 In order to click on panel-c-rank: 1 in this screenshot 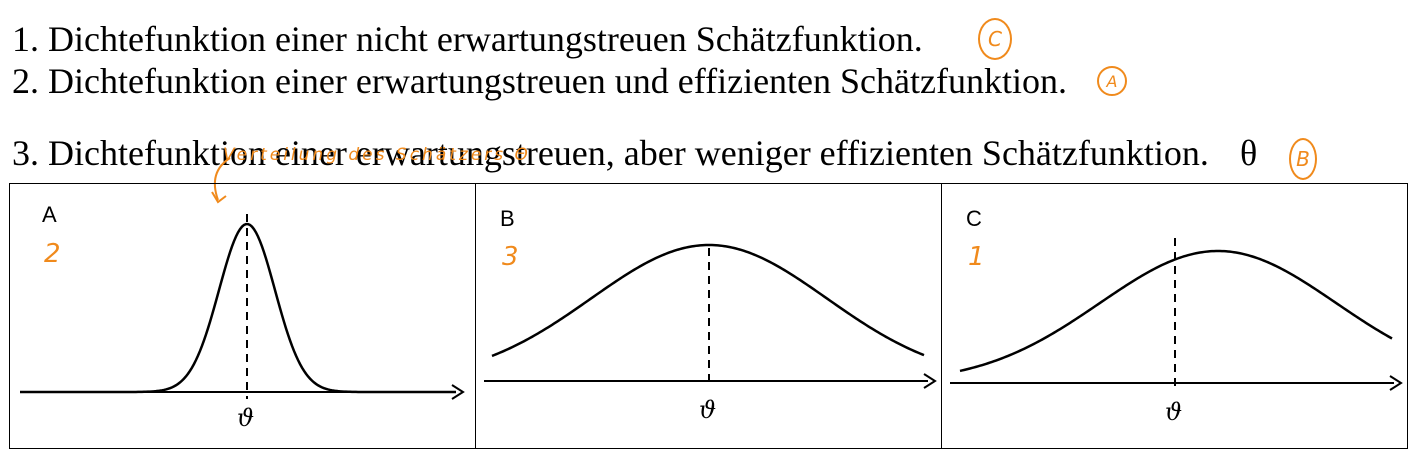, I will do `click(976, 257)`.